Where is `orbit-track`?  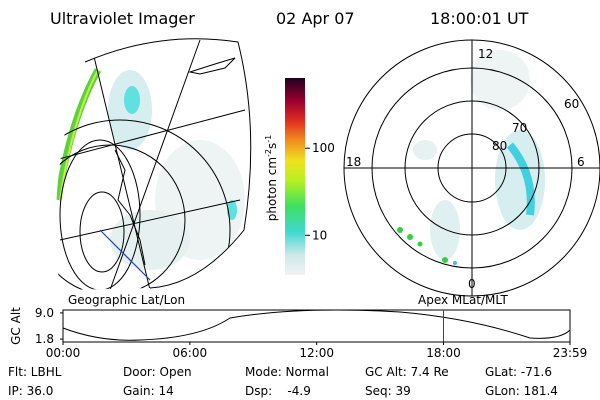
orbit-track is located at coordinates (316, 325).